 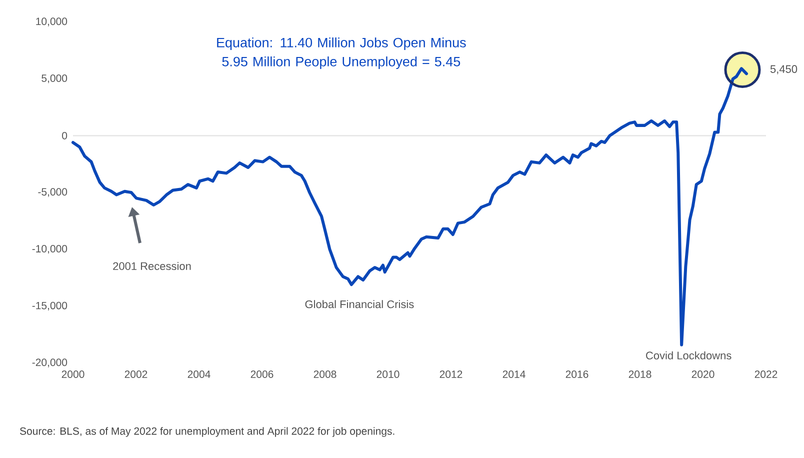 I want to click on annotation: Covid Lockdowns, so click(x=689, y=355).